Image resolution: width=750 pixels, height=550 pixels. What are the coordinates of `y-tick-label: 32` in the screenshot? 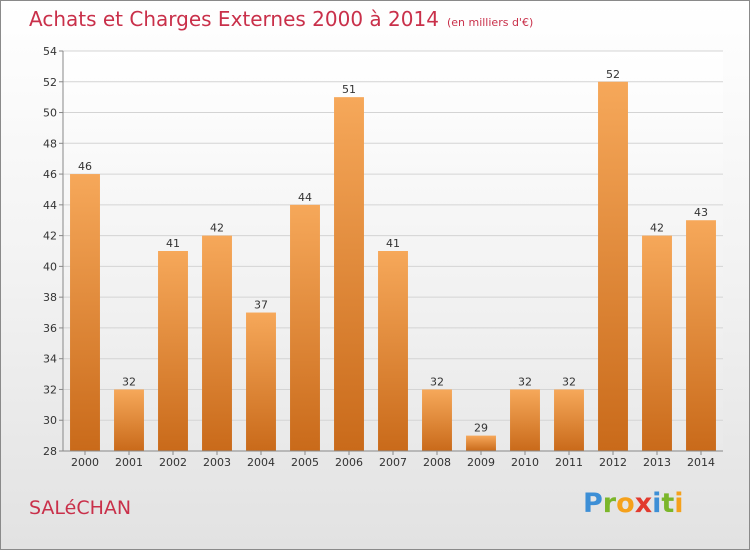 It's located at (50, 389).